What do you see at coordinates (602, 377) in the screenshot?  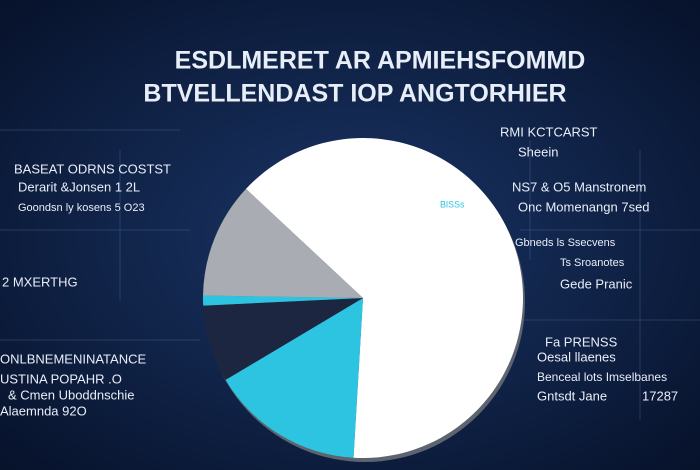 I see `annotation: Benceal lots Imselbanes` at bounding box center [602, 377].